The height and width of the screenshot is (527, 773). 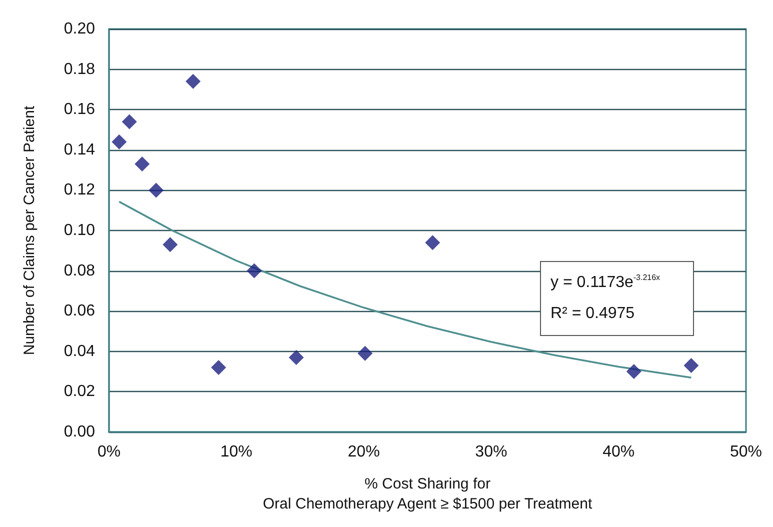 I want to click on y-tick-label: 0.00, so click(x=80, y=432).